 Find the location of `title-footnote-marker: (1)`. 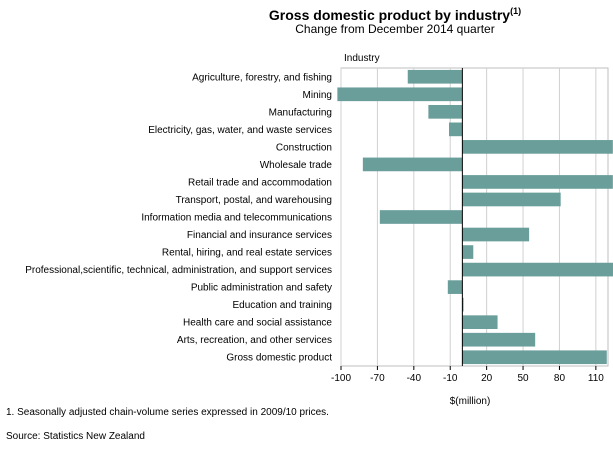

title-footnote-marker: (1) is located at coordinates (516, 11).